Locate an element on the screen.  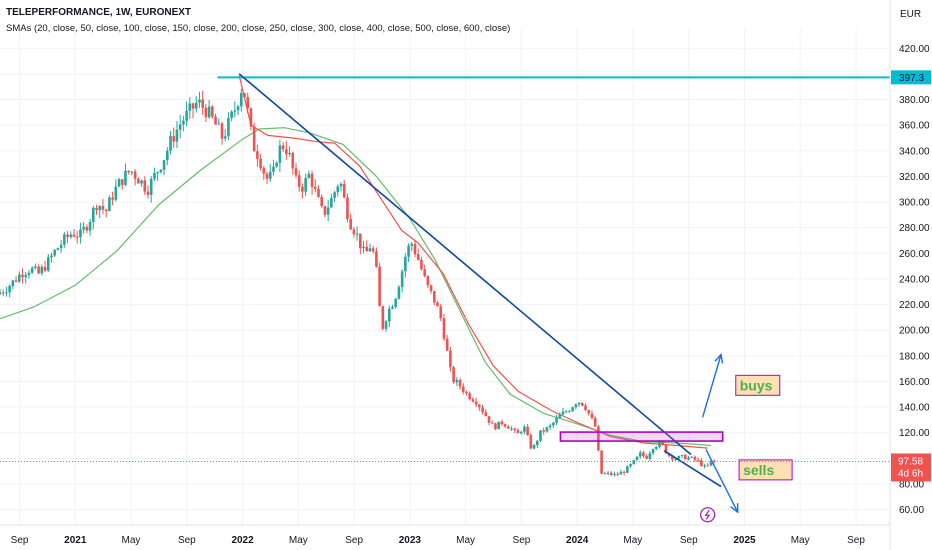
y-tick-label: 140.00 is located at coordinates (914, 408).